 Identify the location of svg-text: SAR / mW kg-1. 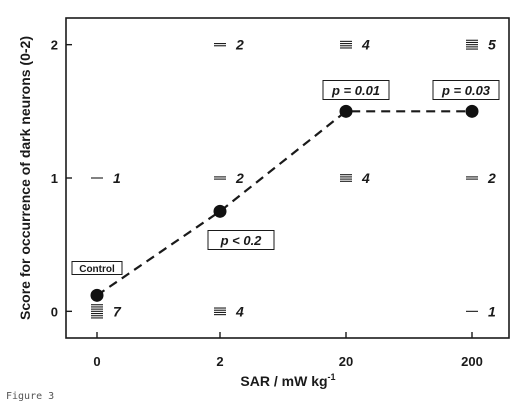
(287, 380).